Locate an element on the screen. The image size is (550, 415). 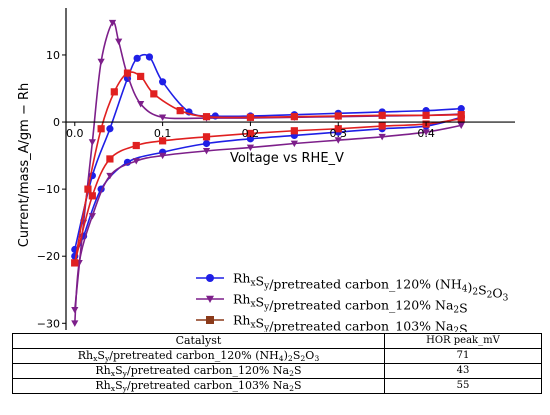
catalyst-cell: RhxSy/pretreated carbon_103% Na2S is located at coordinates (198, 386).